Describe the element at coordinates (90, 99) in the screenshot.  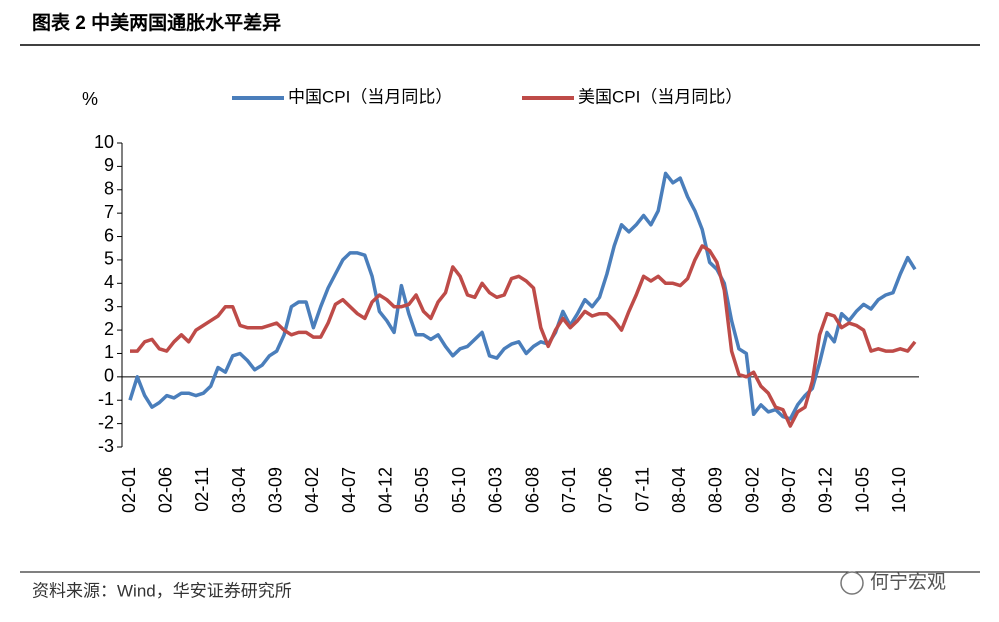
I see `y-axis-label: %` at that location.